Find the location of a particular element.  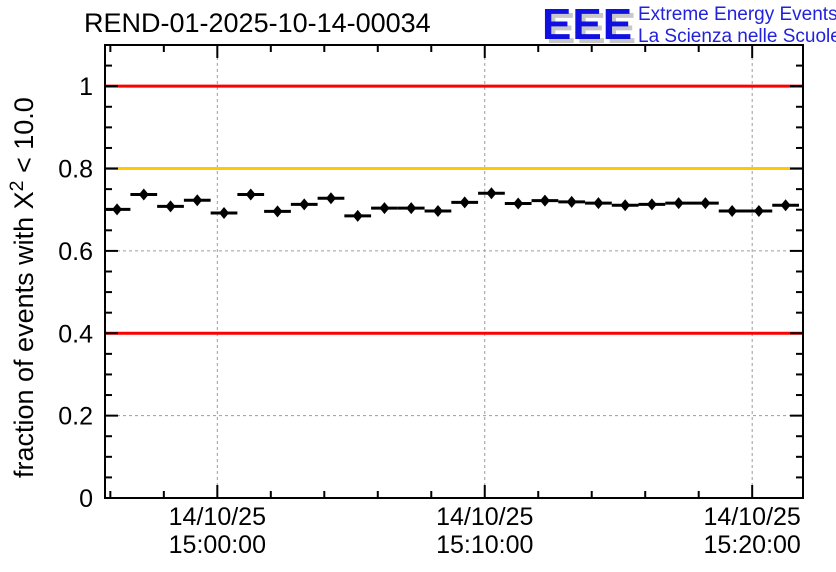

y-tick-label: 0.6 is located at coordinates (75, 252).